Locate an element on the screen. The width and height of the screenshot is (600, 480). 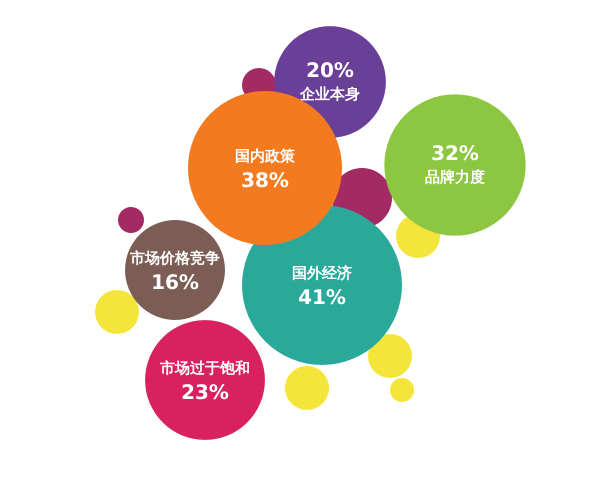
category-label: 国内政策 is located at coordinates (265, 156).